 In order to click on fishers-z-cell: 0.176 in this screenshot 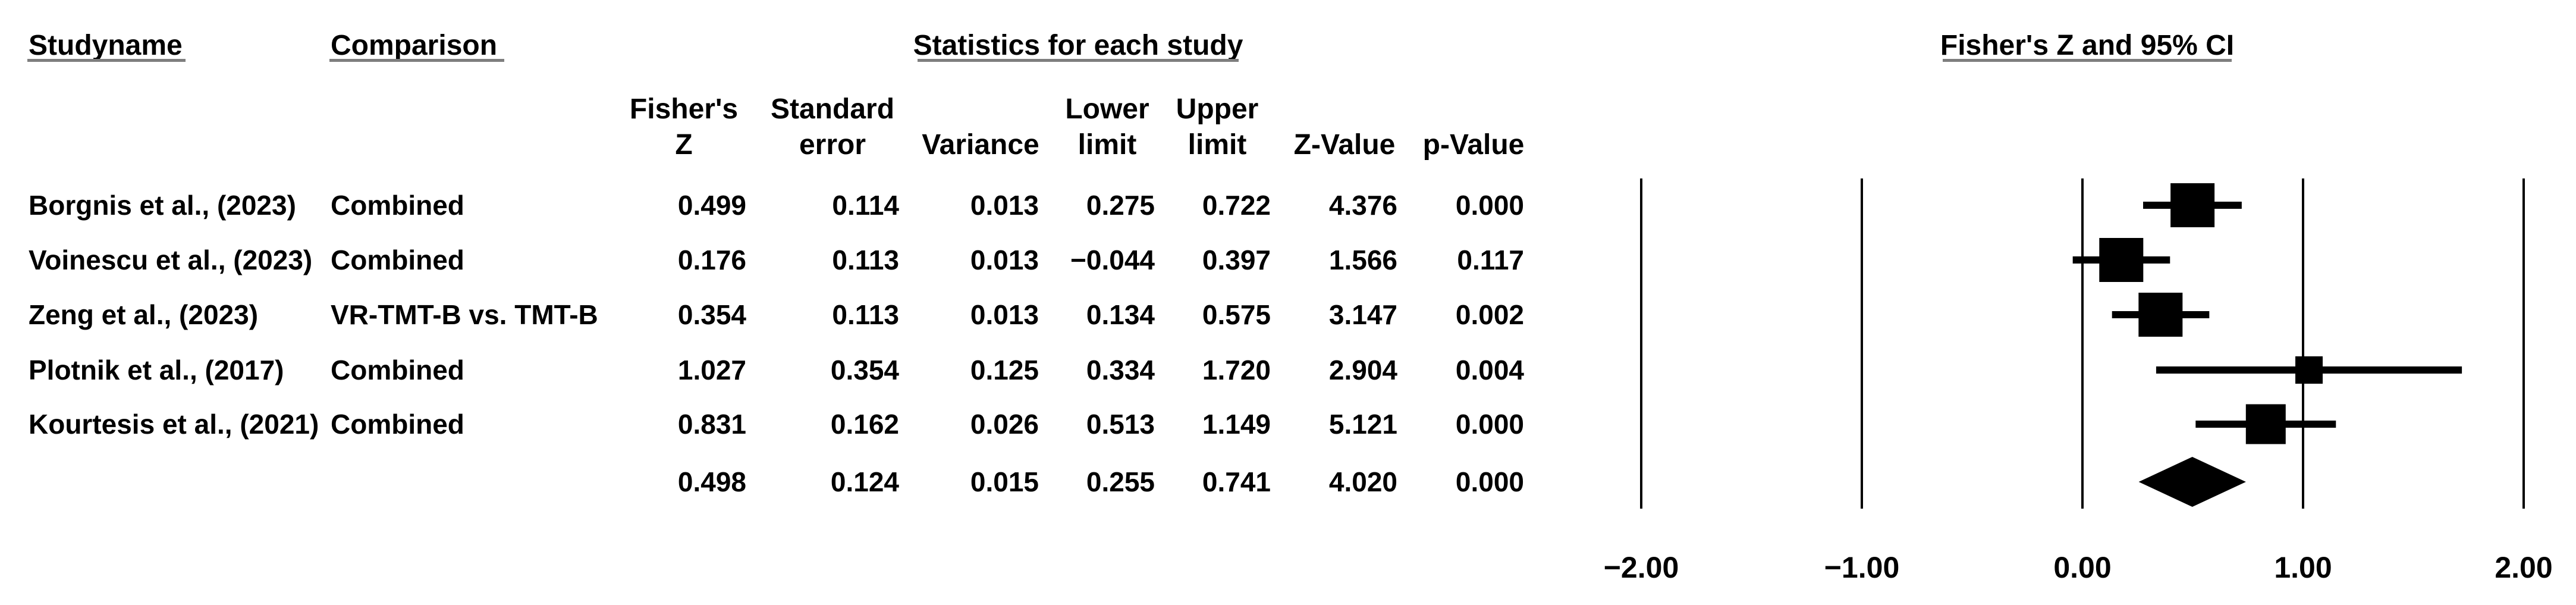, I will do `click(711, 259)`.